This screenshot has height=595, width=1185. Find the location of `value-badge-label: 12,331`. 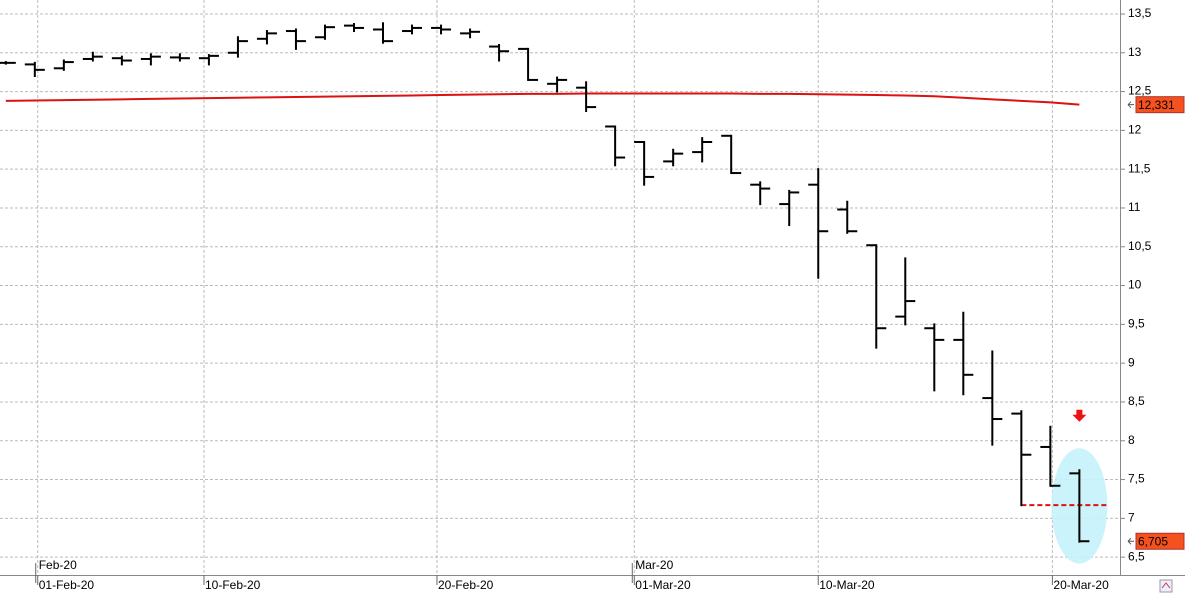

value-badge-label: 12,331 is located at coordinates (1156, 105).